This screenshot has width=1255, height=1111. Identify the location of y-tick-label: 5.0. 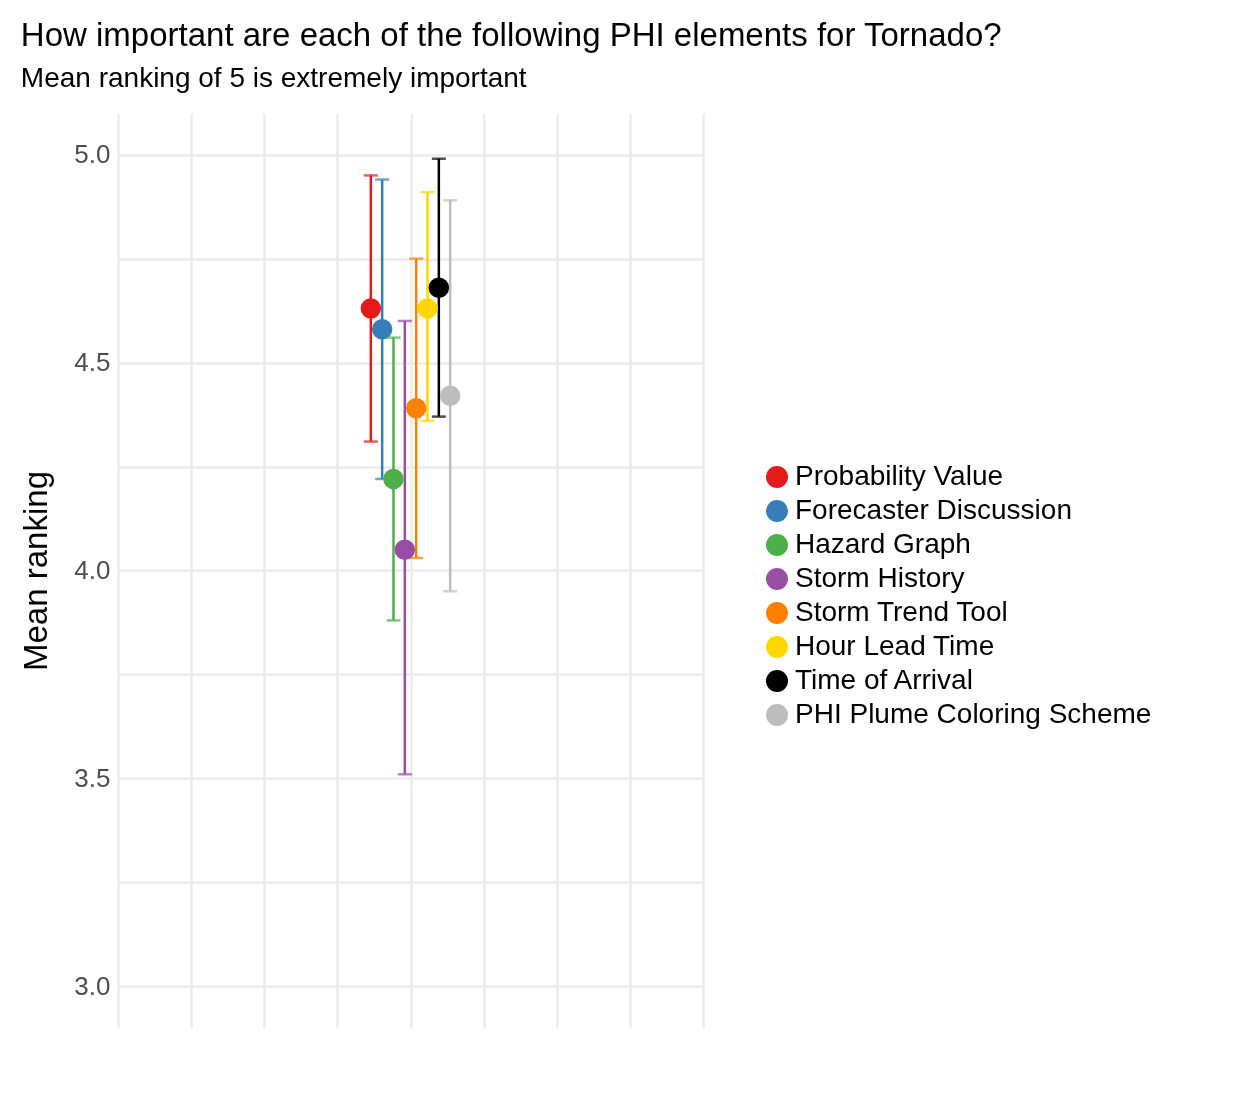
(92, 154).